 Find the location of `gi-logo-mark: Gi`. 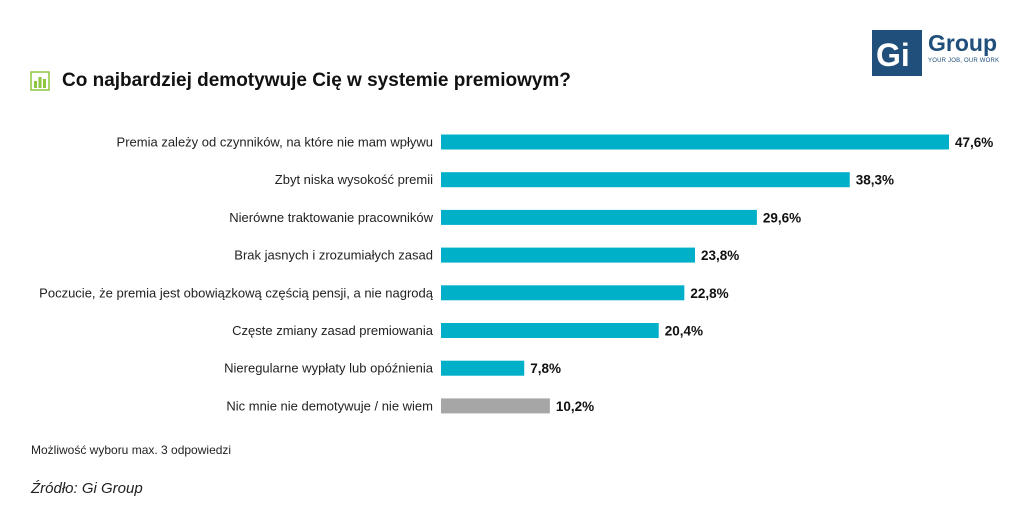

gi-logo-mark: Gi is located at coordinates (897, 53).